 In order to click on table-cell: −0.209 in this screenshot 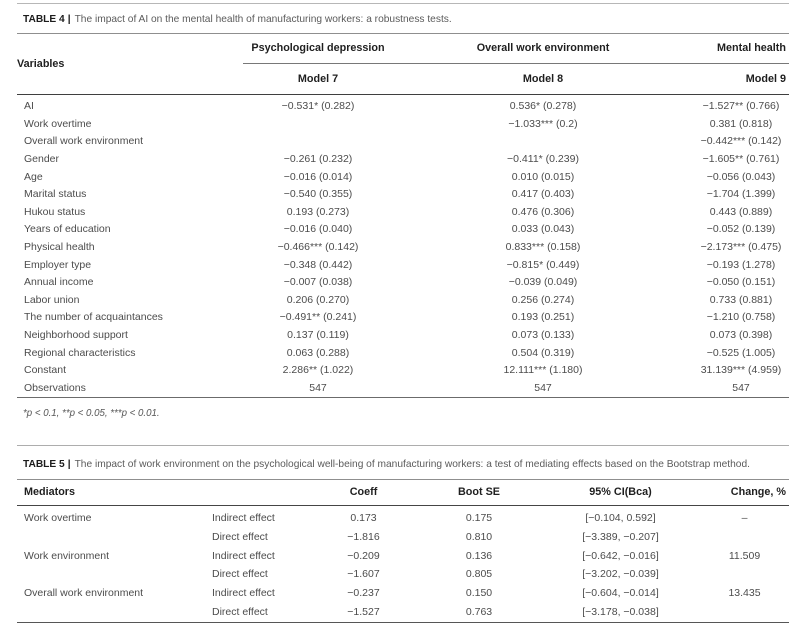, I will do `click(363, 555)`.